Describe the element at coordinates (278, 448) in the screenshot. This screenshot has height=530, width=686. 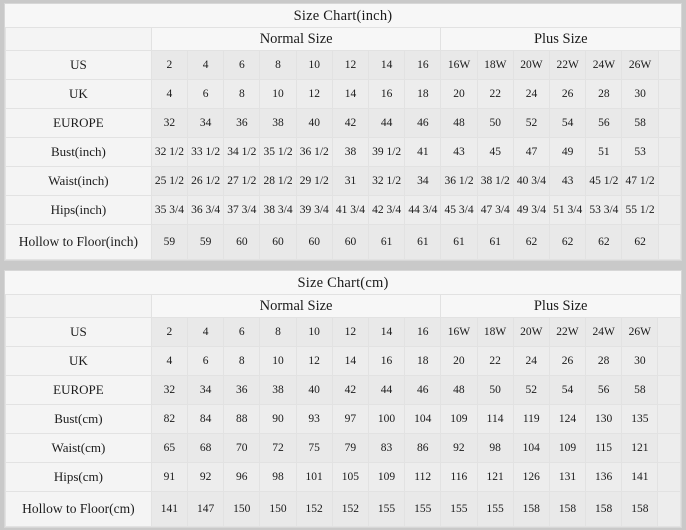
I see `cell: 72` at that location.